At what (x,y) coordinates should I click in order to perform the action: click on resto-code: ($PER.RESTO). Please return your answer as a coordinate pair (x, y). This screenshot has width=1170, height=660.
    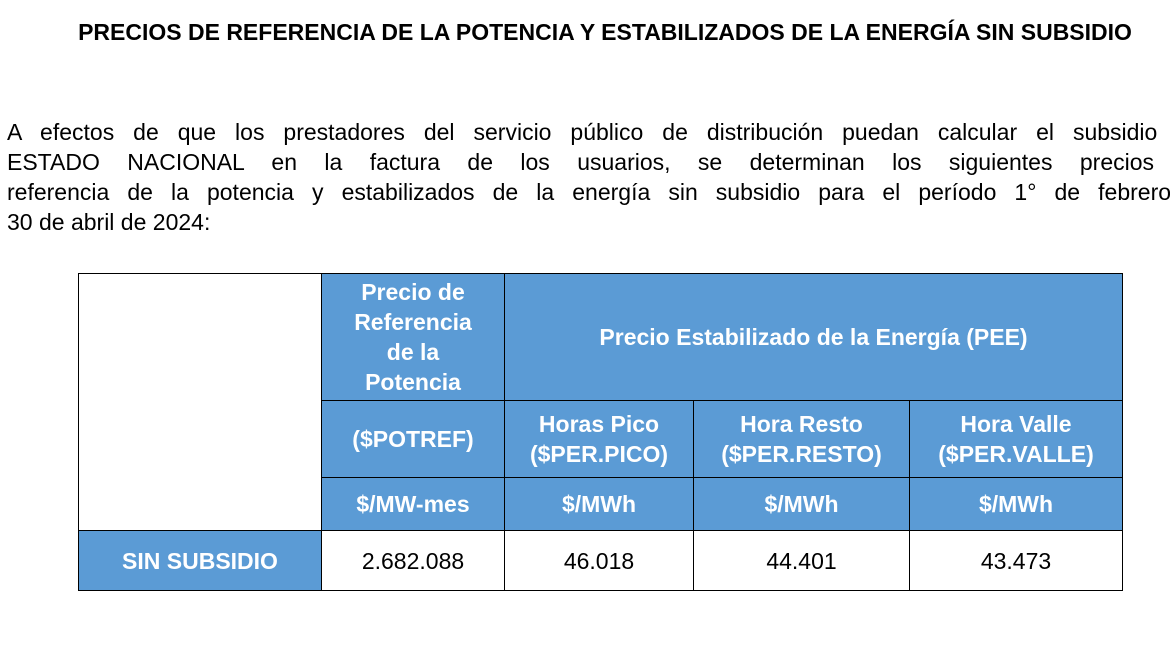
    Looking at the image, I should click on (801, 454).